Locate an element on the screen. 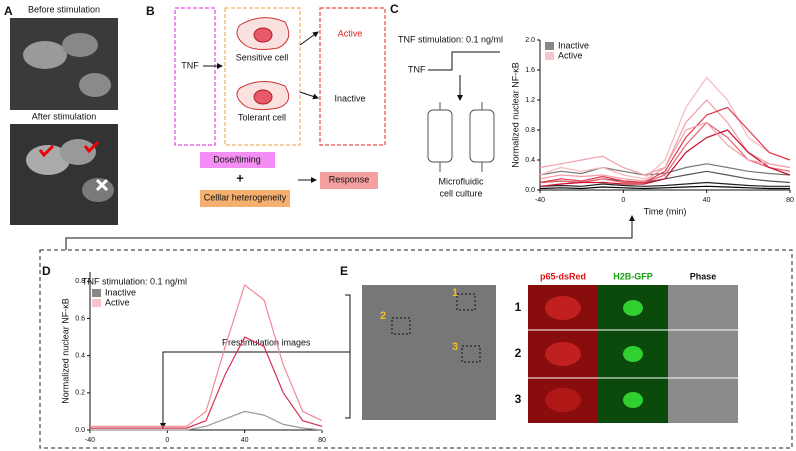 The height and width of the screenshot is (451, 796). y-tick-label: 1.6 is located at coordinates (530, 70).